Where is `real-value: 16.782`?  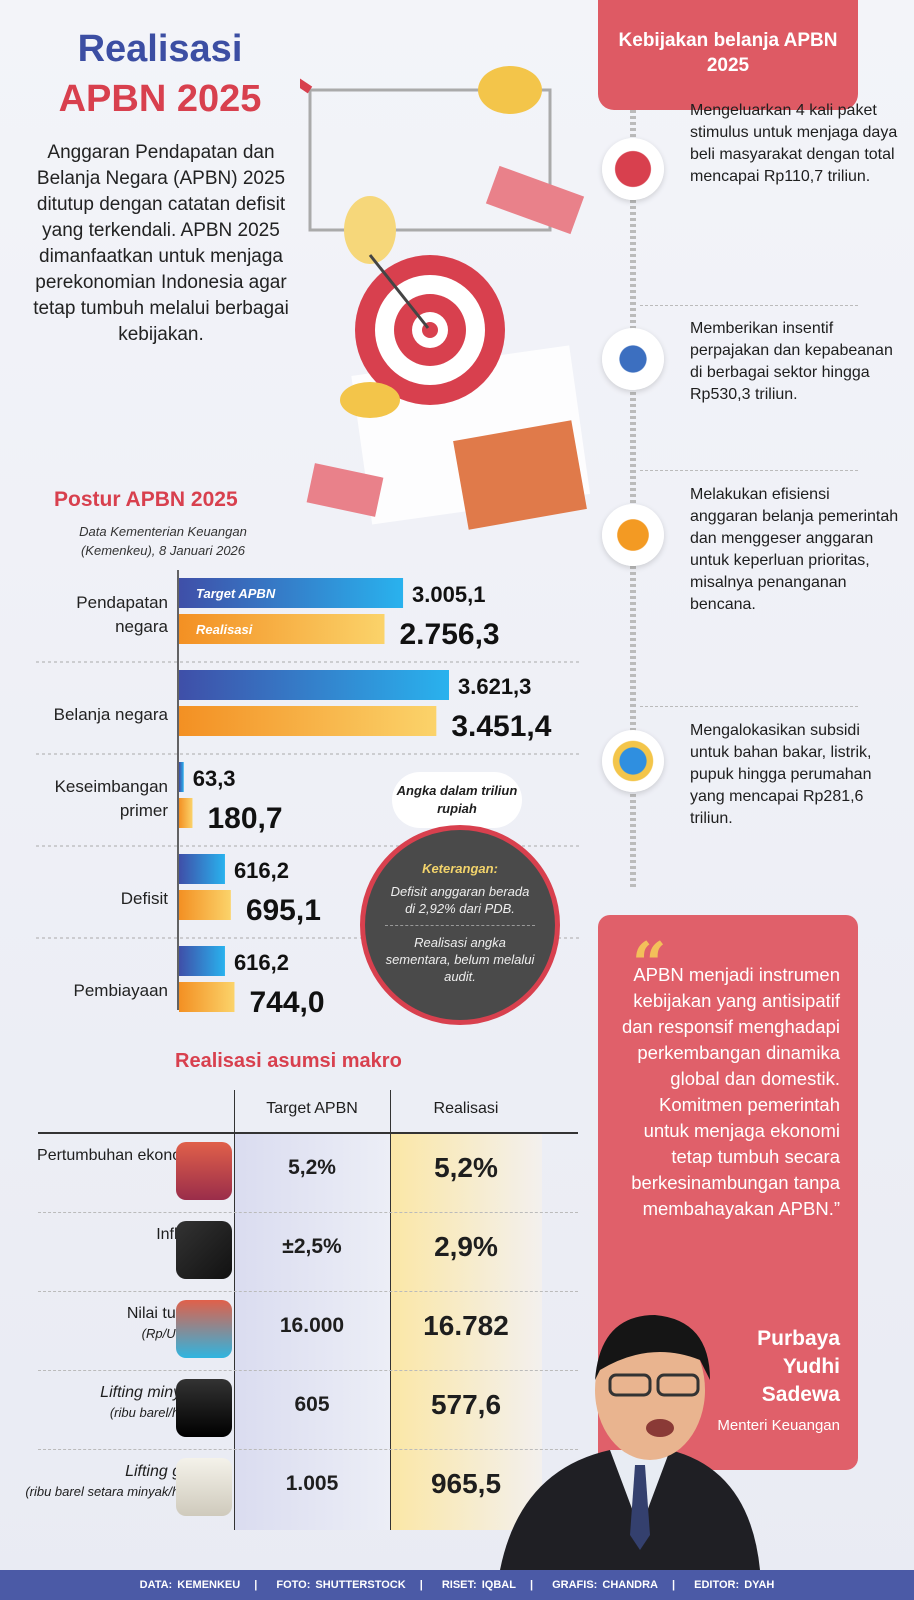
real-value: 16.782 is located at coordinates (466, 1325).